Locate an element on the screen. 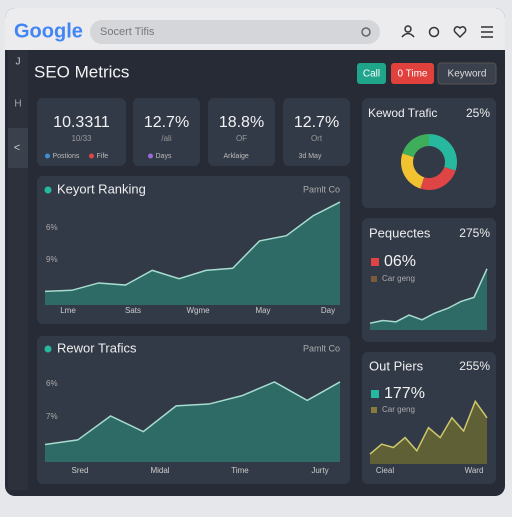 The height and width of the screenshot is (517, 512). search-icon is located at coordinates (366, 32).